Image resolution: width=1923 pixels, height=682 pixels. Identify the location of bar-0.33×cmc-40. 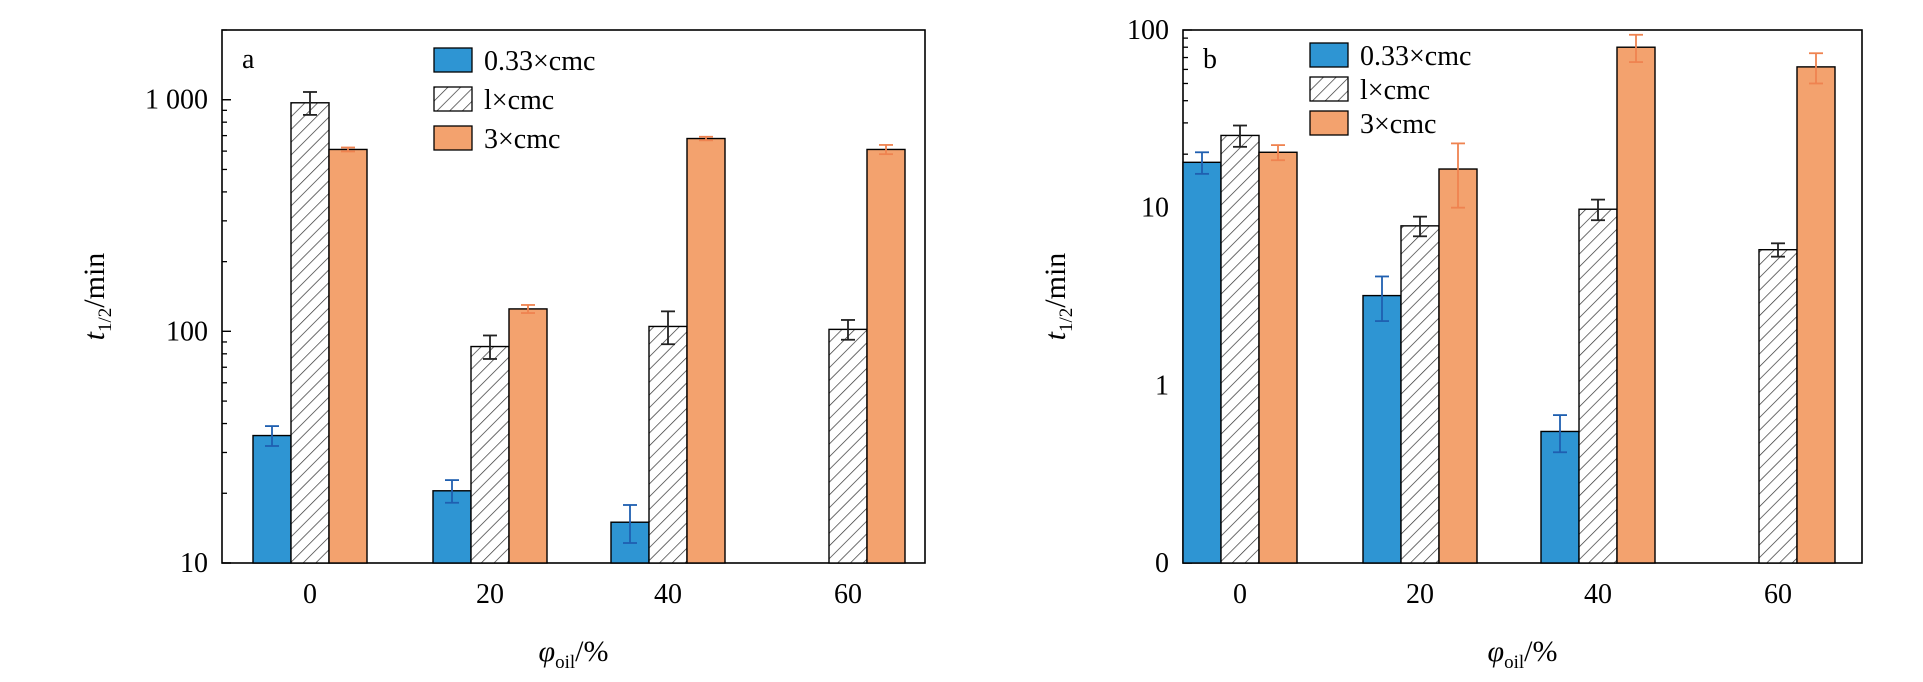
(1560, 497).